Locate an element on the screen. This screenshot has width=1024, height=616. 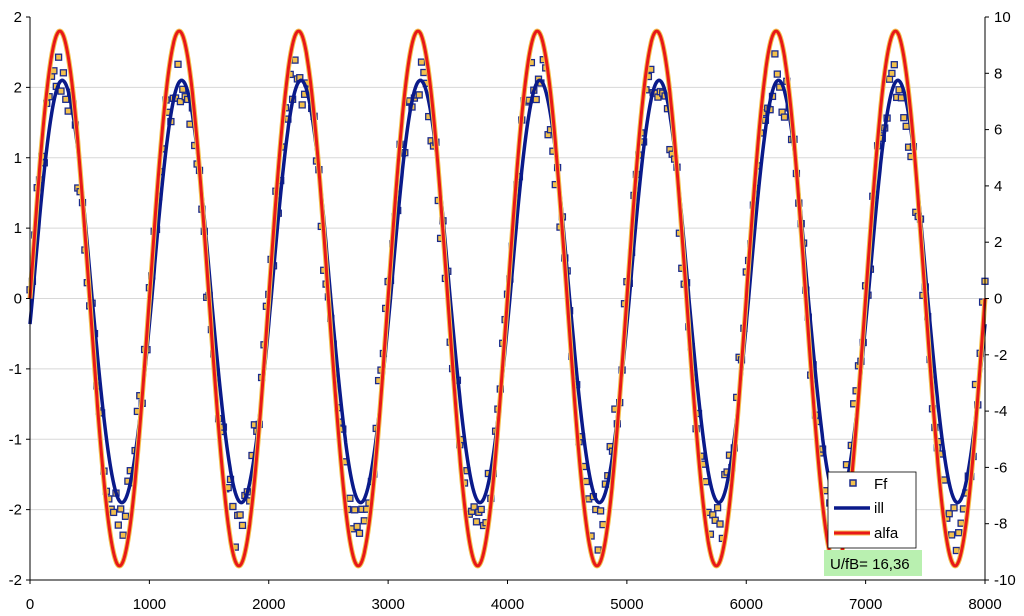
x-tick-label: 1000 is located at coordinates (149, 604).